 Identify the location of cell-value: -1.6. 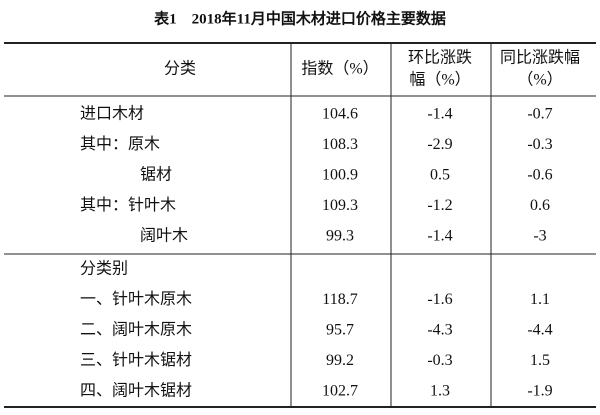
(439, 299).